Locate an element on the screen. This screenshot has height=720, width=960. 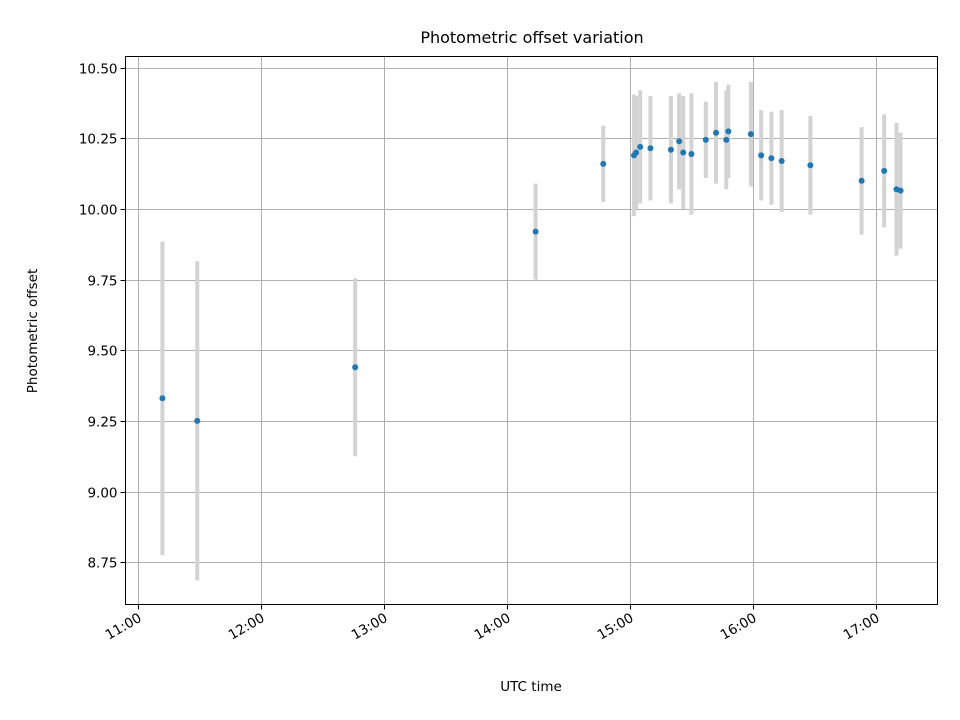
y-tick-label: 9.25 is located at coordinates (102, 423).